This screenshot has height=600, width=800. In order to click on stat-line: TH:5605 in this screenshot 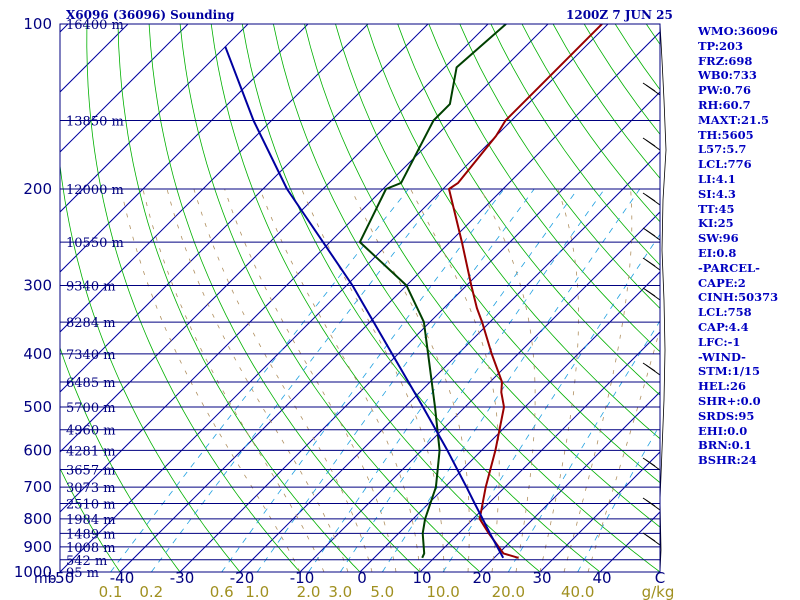, I will do `click(726, 134)`.